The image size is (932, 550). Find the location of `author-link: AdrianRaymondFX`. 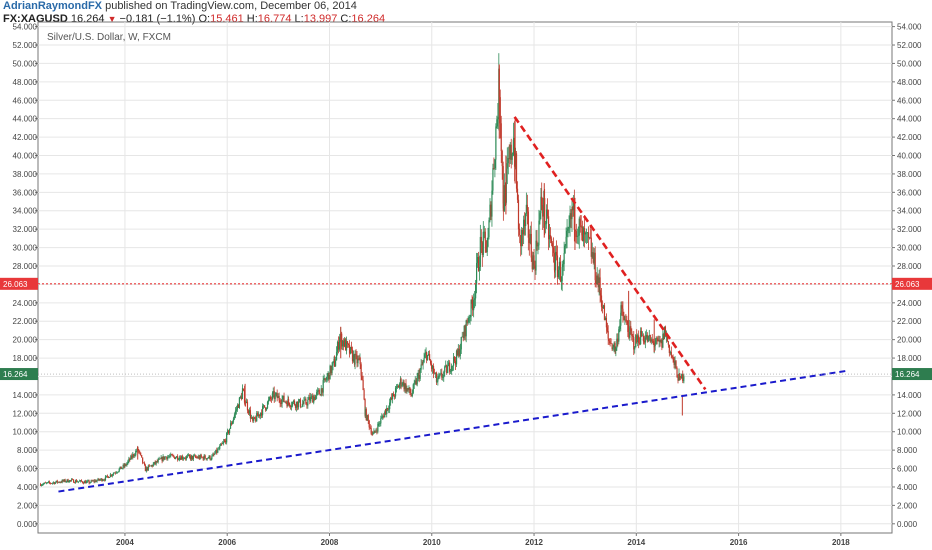

author-link: AdrianRaymondFX is located at coordinates (53, 6).